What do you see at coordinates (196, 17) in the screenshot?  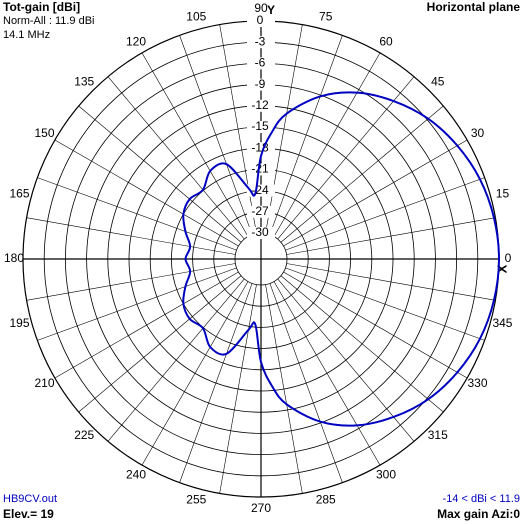 I see `angle-tick-label: 105` at bounding box center [196, 17].